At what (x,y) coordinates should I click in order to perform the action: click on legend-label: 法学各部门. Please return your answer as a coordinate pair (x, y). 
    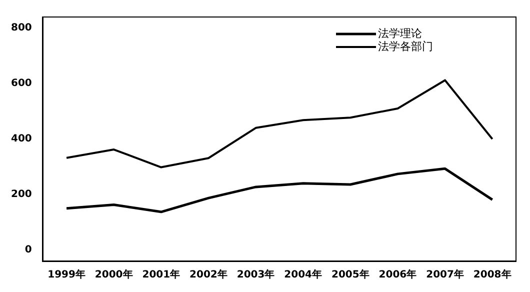
    Looking at the image, I should click on (405, 46).